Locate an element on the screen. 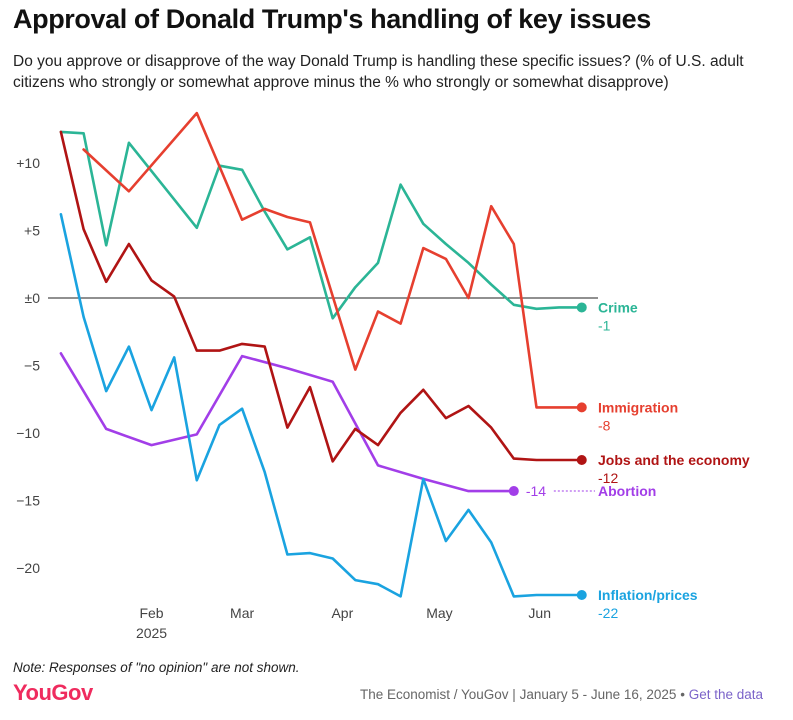 The width and height of the screenshot is (793, 720). end-value-abortion: -14 is located at coordinates (536, 491).